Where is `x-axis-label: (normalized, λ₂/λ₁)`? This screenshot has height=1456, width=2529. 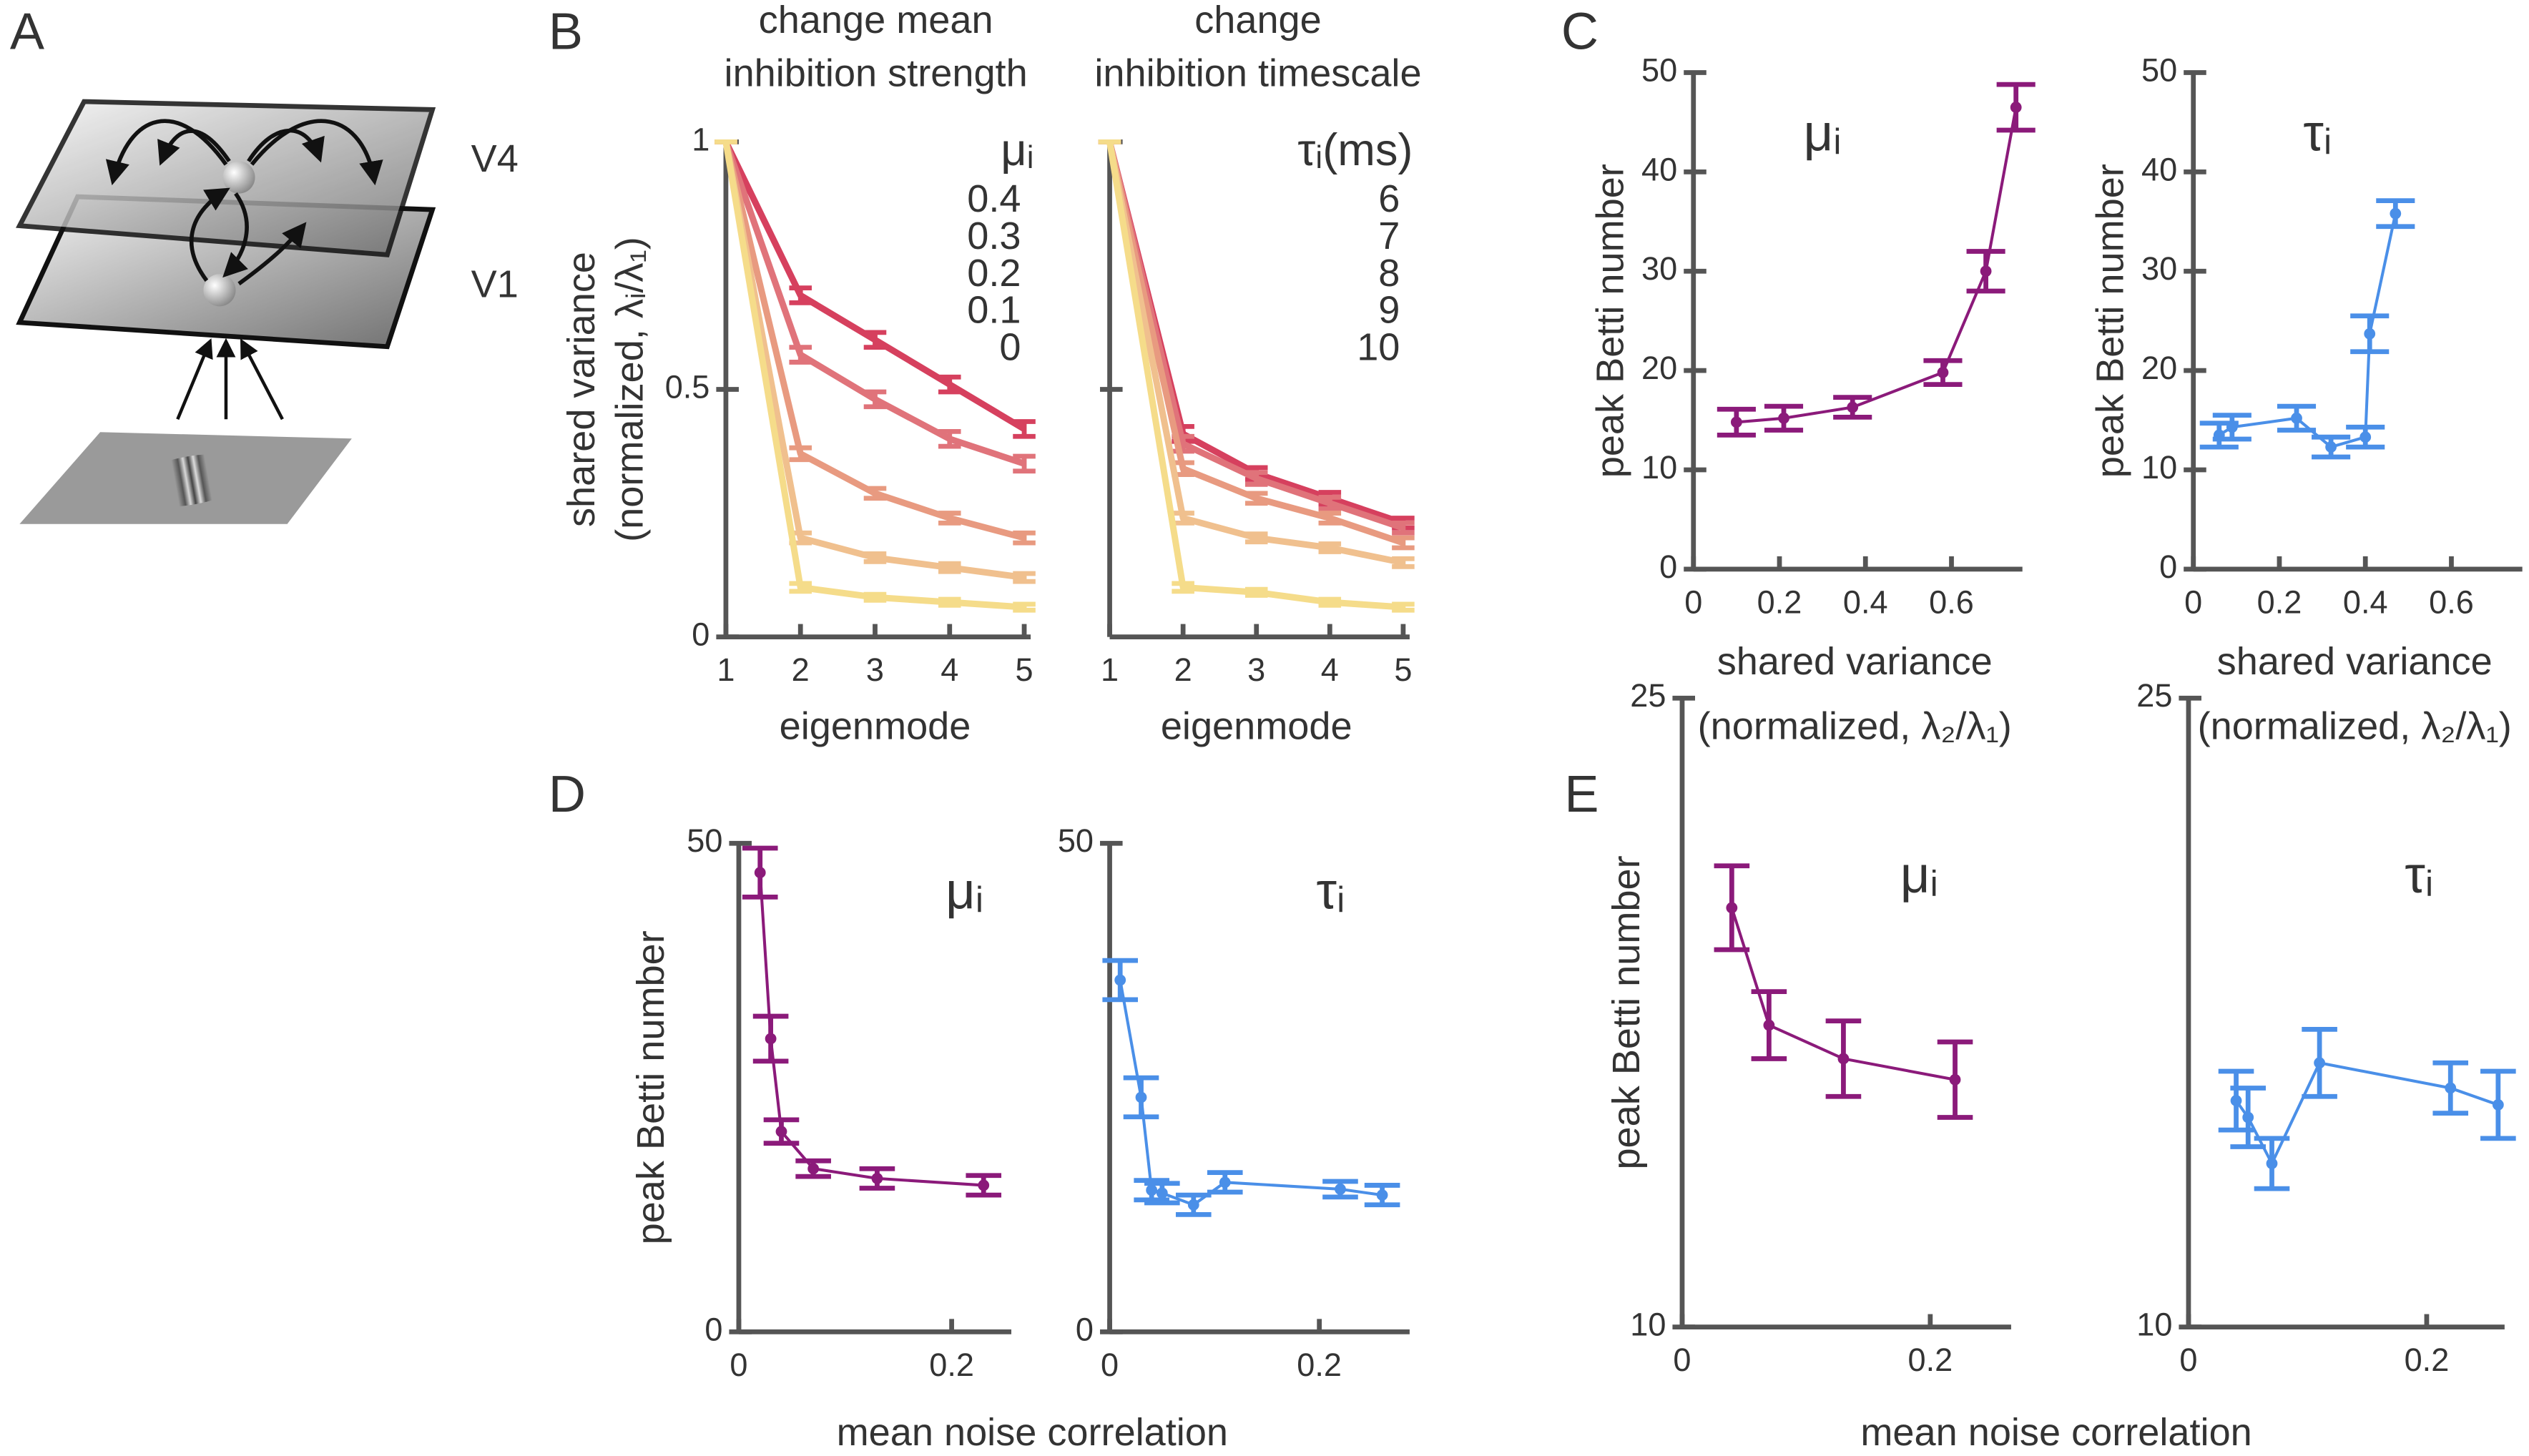 x-axis-label: (normalized, λ₂/λ₁) is located at coordinates (2355, 725).